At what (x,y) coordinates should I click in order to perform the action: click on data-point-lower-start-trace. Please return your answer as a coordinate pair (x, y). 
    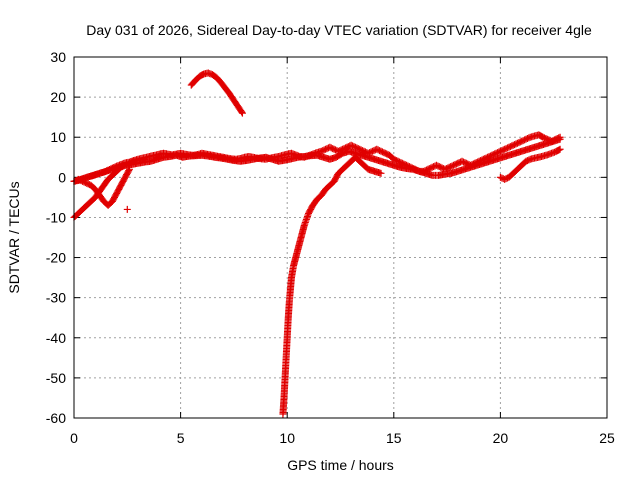
    Looking at the image, I should click on (138, 160).